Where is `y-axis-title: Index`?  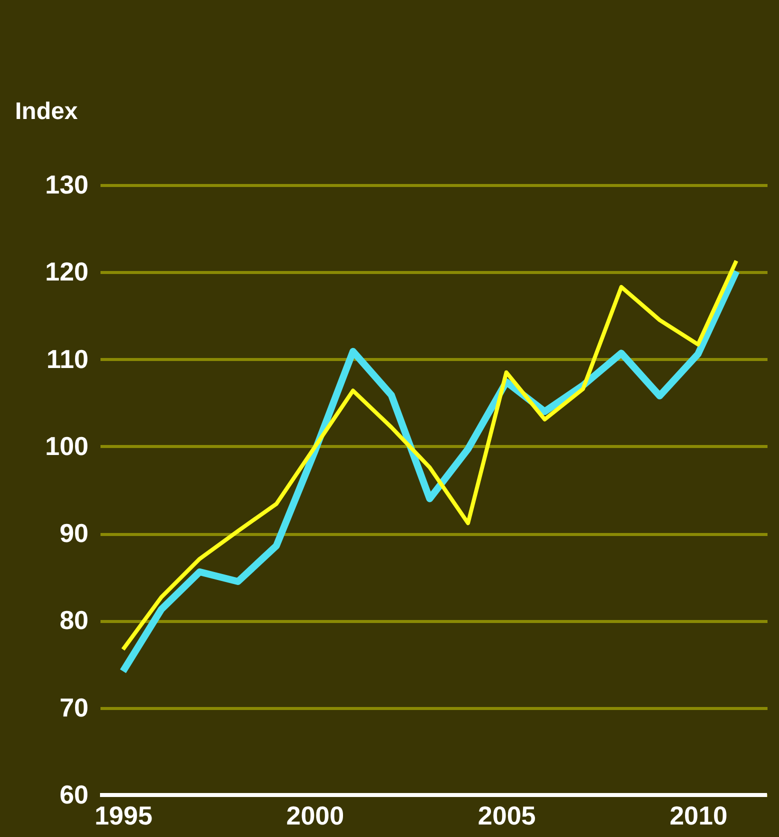
y-axis-title: Index is located at coordinates (46, 111).